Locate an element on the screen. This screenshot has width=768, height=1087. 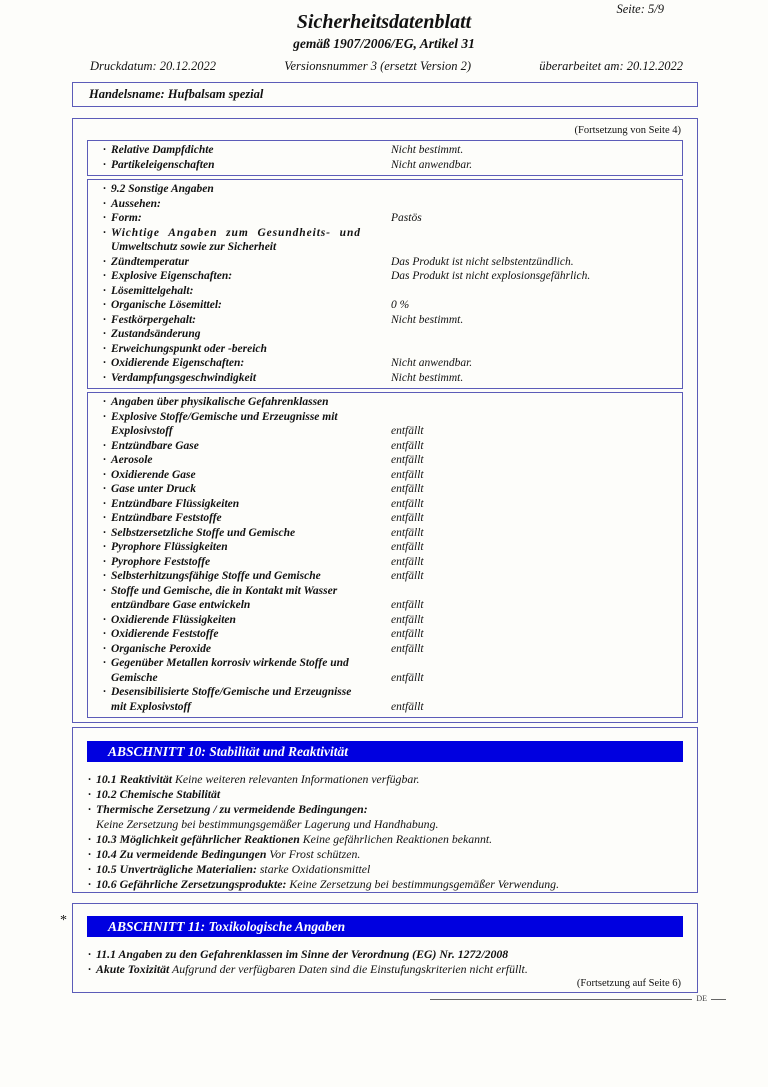
property-label: Entzündbare Flüssigkeiten is located at coordinates (175, 503).